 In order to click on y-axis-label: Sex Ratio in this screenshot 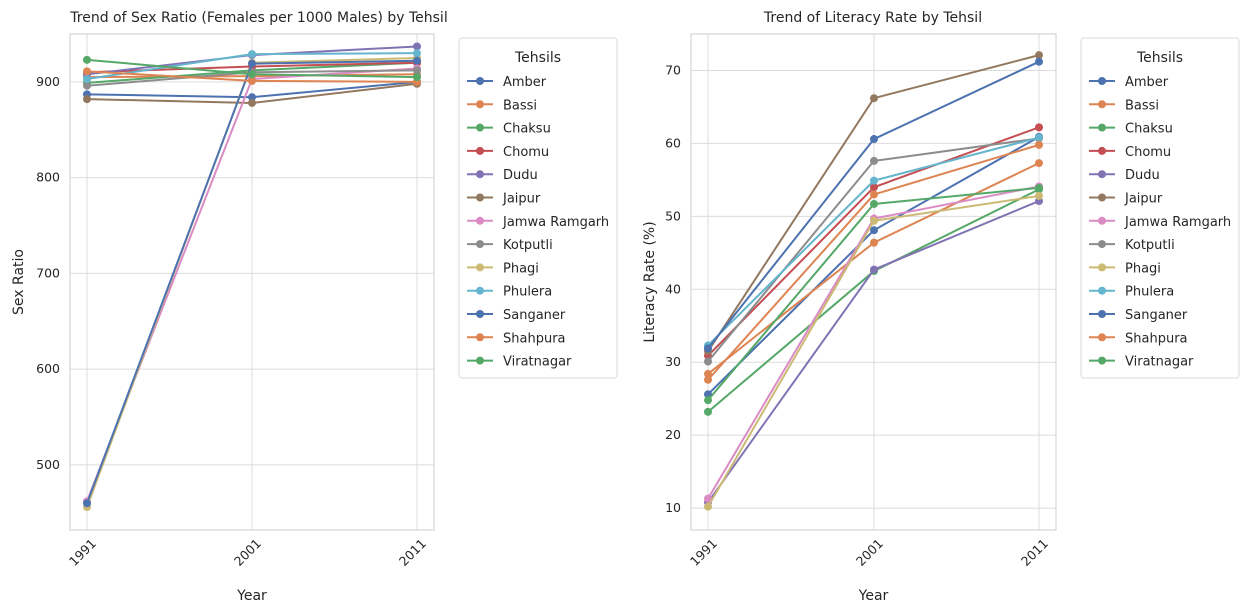, I will do `click(19, 282)`.